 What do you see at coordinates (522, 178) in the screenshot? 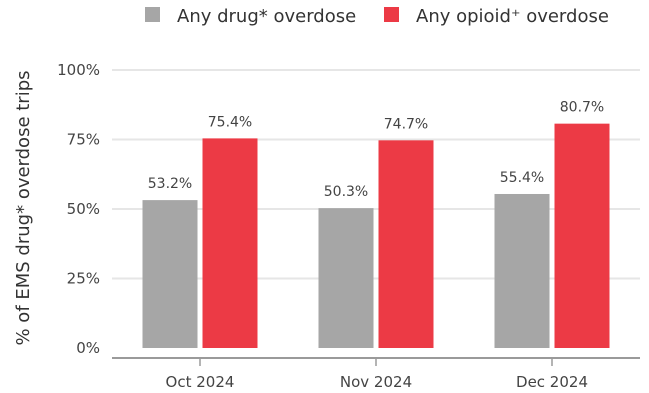
I see `bar-value-label: 55.4%` at bounding box center [522, 178].